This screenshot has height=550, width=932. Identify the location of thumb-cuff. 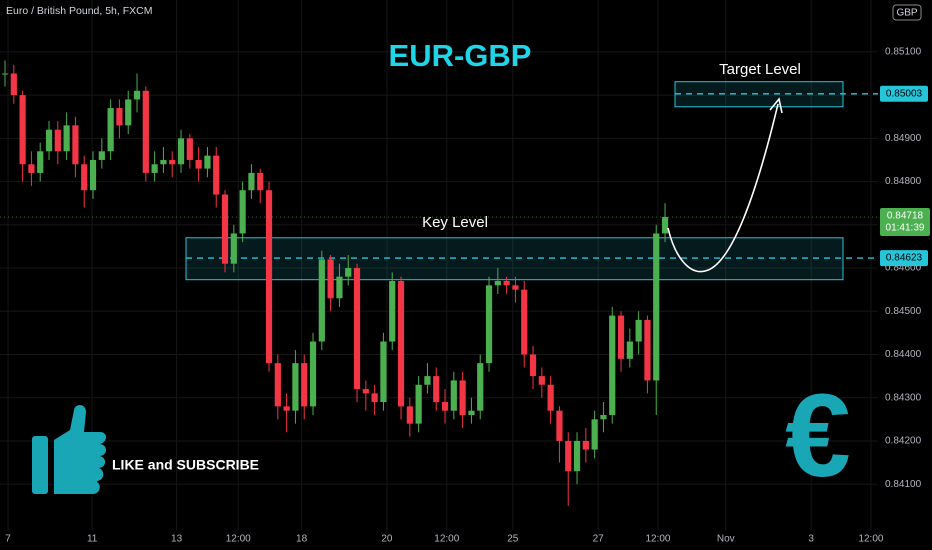
(40, 465).